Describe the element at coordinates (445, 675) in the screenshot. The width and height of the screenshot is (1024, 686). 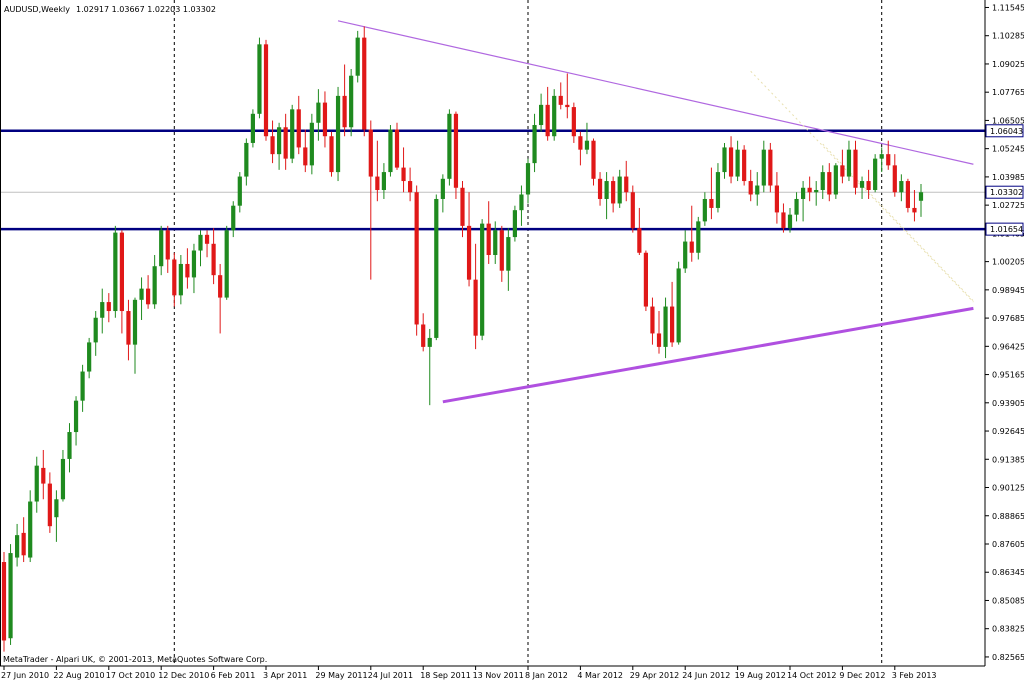
I see `time-tick-label: 18 Sep 2011` at that location.